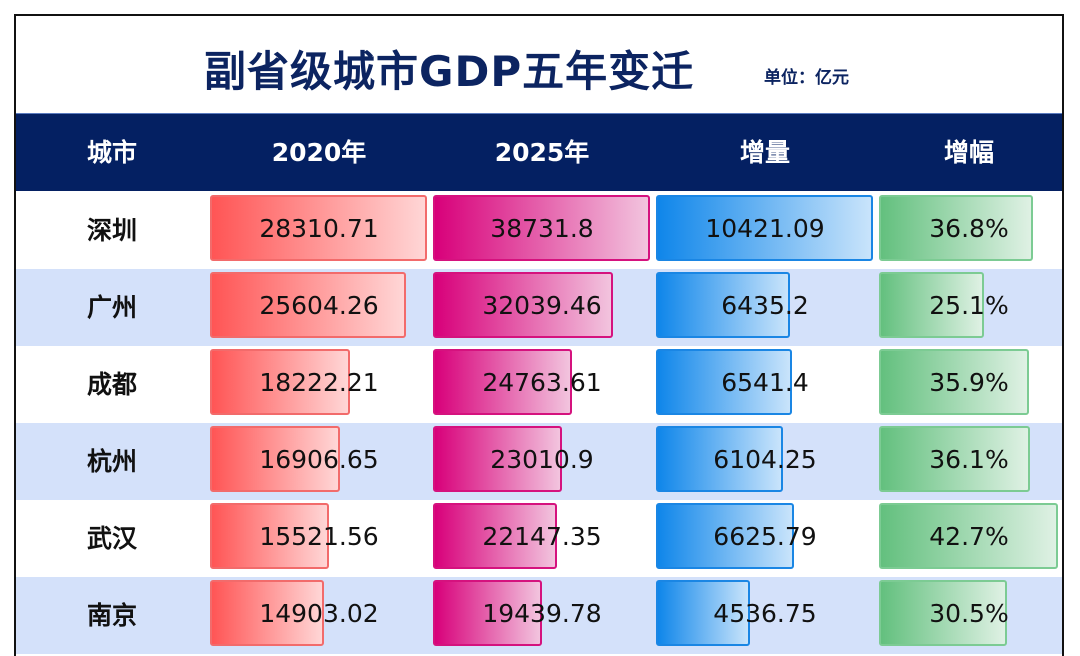 The image size is (1080, 656). I want to click on cell-value: 6541.4, so click(765, 382).